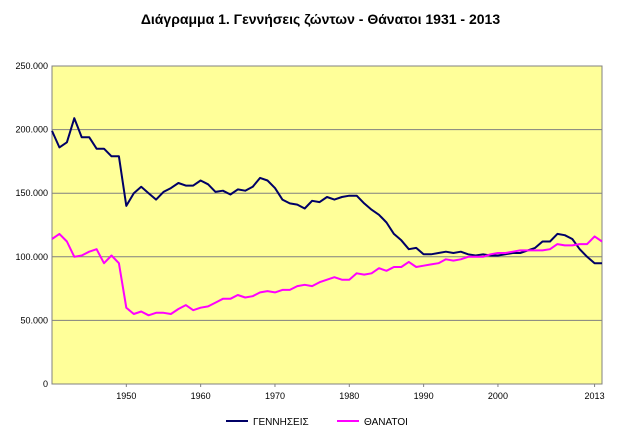  What do you see at coordinates (201, 396) in the screenshot?
I see `x-tick-label: 1960` at bounding box center [201, 396].